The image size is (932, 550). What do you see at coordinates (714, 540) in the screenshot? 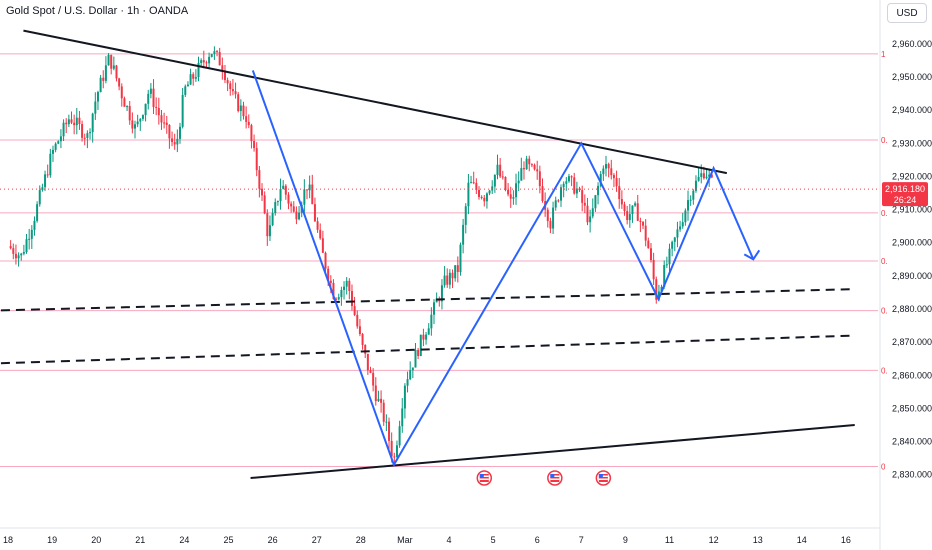
I see `time-tick-label: 12` at bounding box center [714, 540].